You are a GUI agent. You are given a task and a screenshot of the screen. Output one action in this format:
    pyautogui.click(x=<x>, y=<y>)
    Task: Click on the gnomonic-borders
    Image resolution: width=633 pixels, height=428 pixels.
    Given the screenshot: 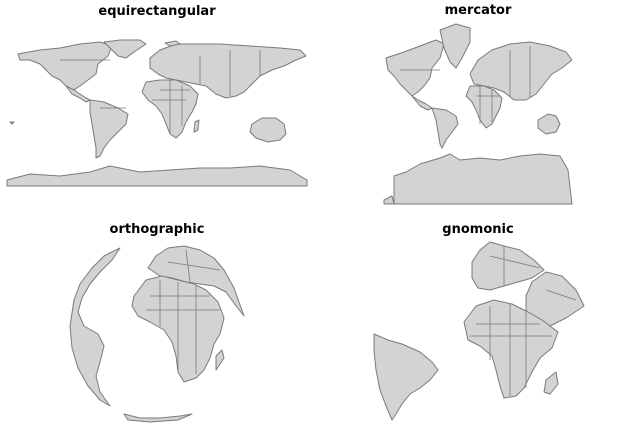 What is the action you would take?
    pyautogui.click(x=523, y=321)
    